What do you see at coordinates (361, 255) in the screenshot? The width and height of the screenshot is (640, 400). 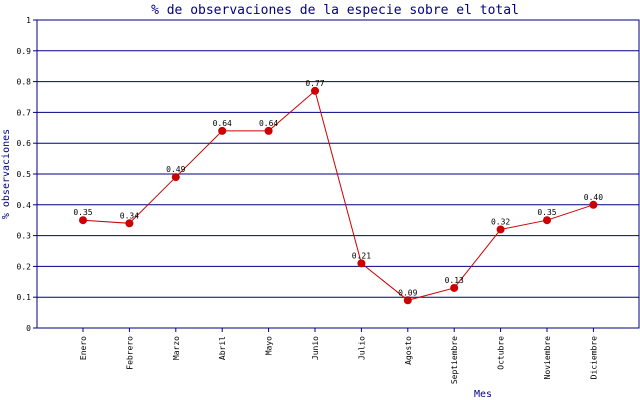 I see `data-label: 0.21` at bounding box center [361, 255].